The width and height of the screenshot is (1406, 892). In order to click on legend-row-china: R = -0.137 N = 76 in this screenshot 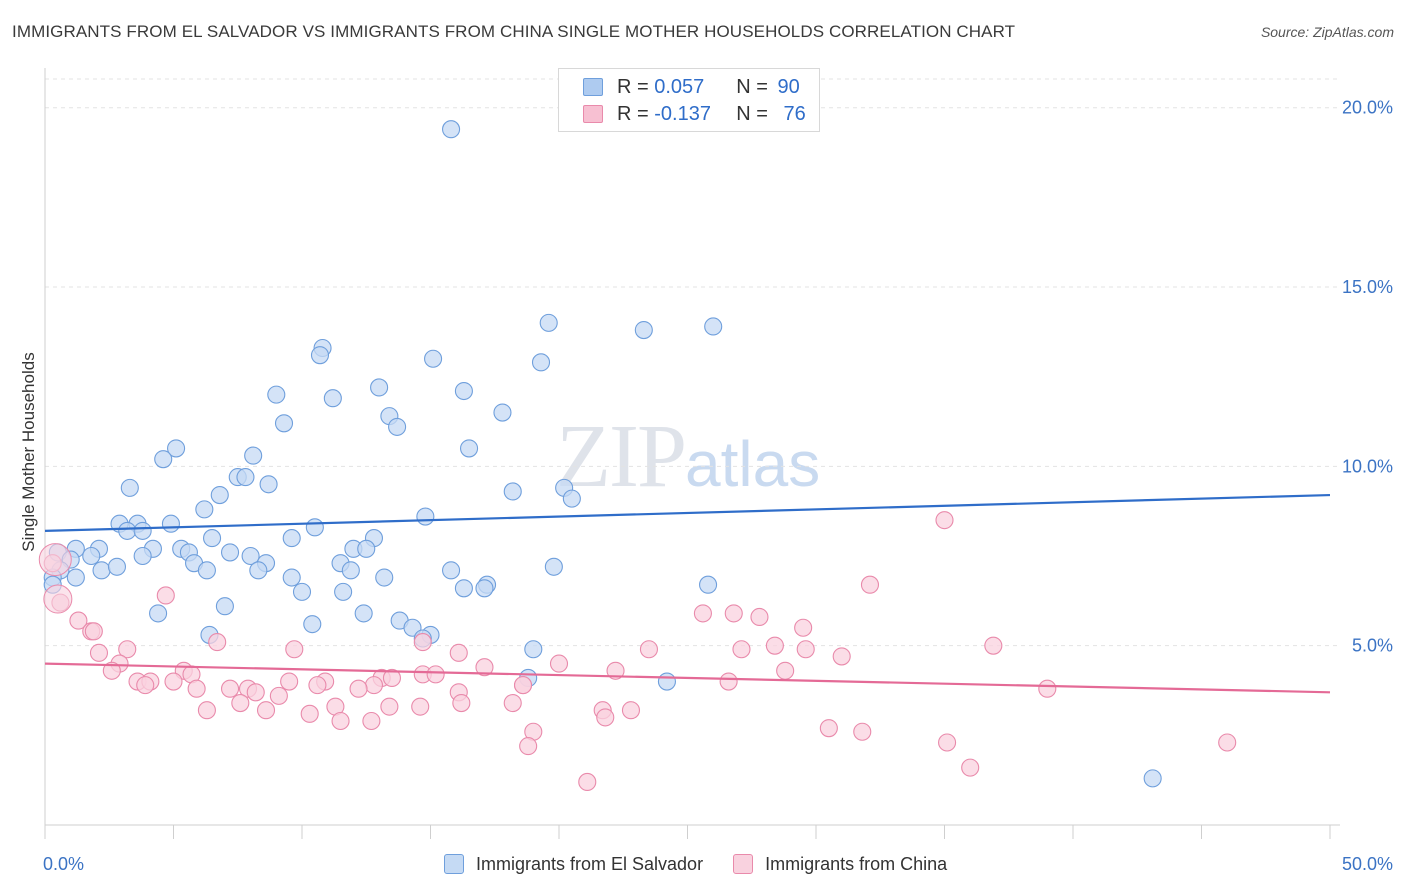, I will do `click(694, 114)`.